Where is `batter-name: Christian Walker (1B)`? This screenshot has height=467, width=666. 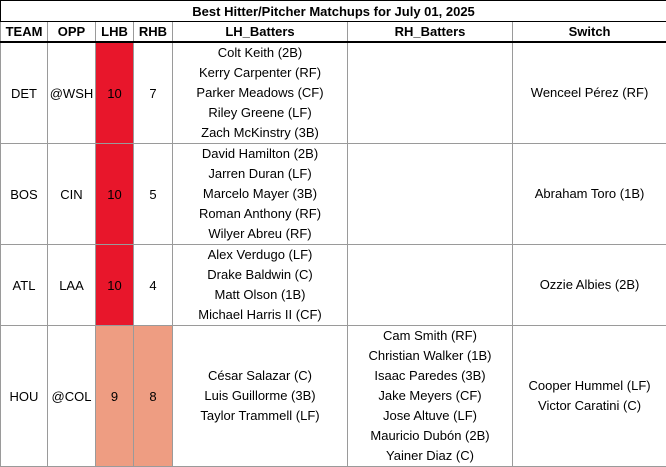 batter-name: Christian Walker (1B) is located at coordinates (430, 356).